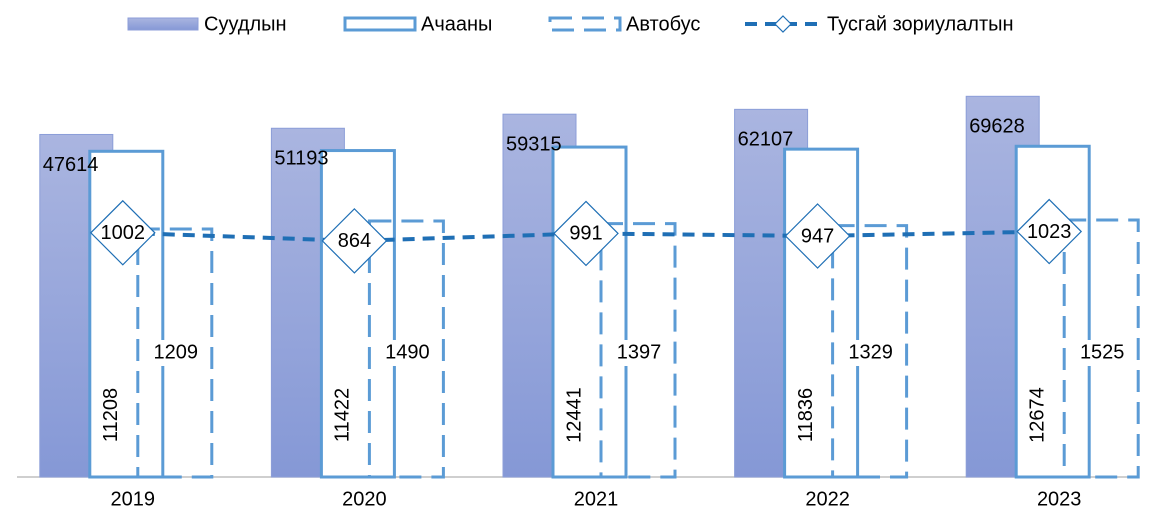  I want to click on data-label: 947, so click(817, 236).